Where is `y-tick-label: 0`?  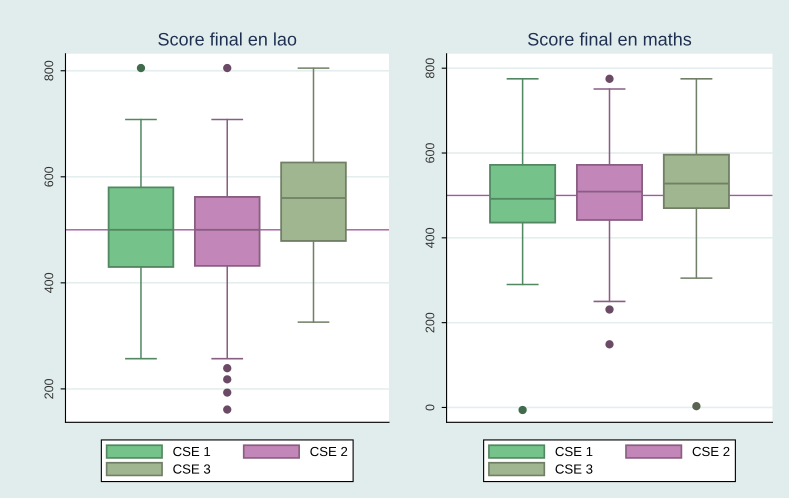
y-tick-label: 0 is located at coordinates (430, 407).